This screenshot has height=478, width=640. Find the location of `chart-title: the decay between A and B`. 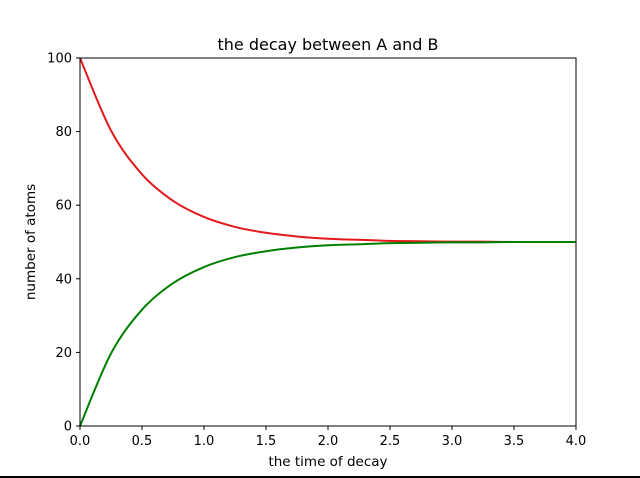

chart-title: the decay between A and B is located at coordinates (328, 44).